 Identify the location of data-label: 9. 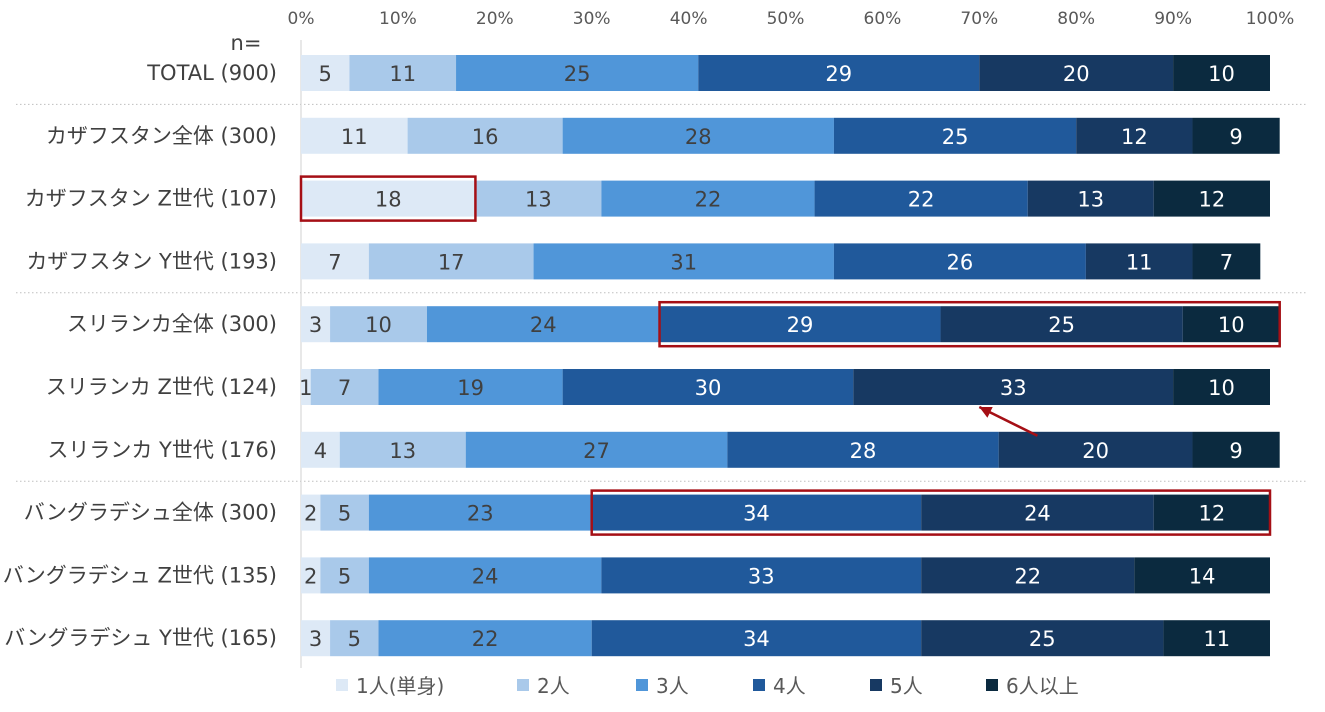
(1235, 451).